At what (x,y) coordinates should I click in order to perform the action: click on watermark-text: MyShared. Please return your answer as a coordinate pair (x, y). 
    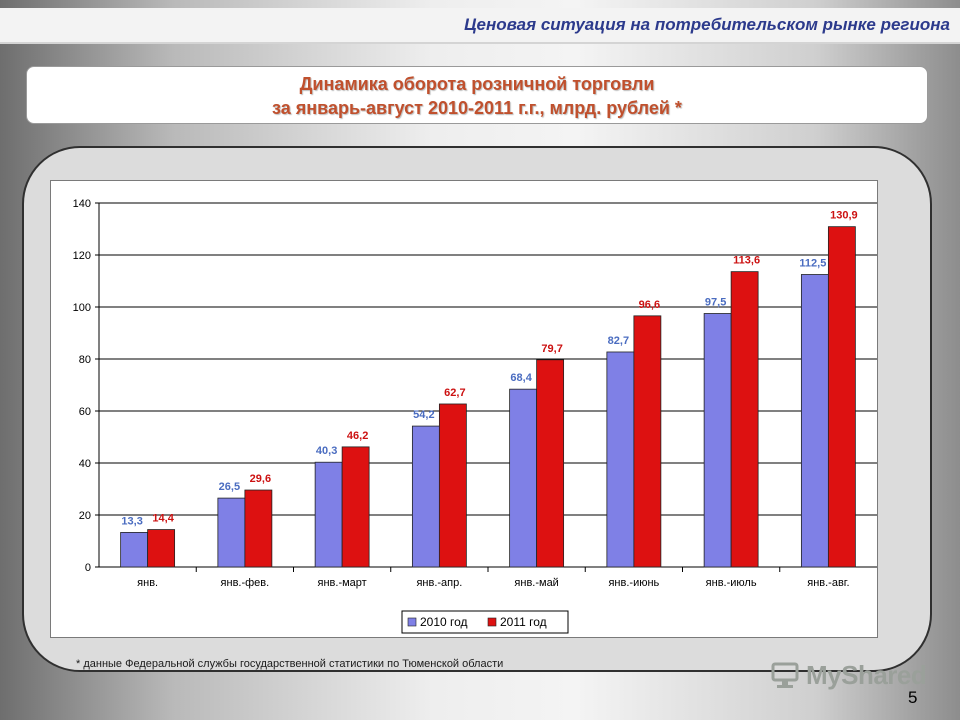
    Looking at the image, I should click on (866, 675).